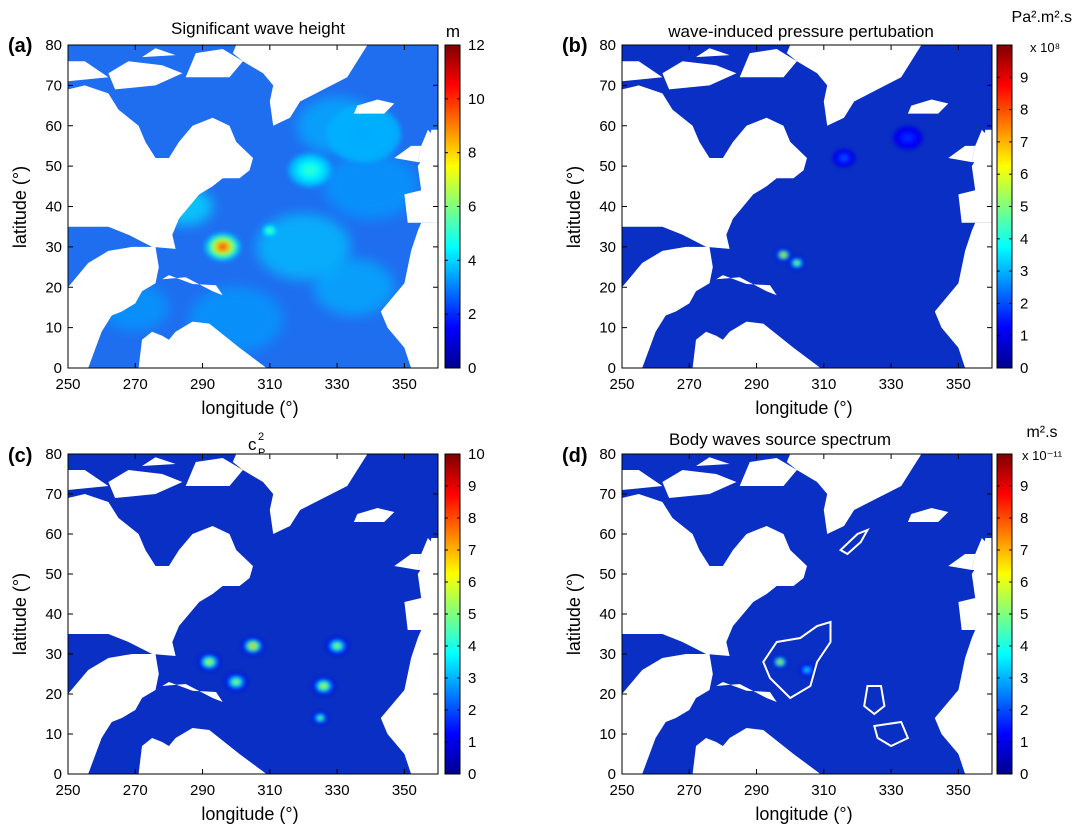  Describe the element at coordinates (249, 408) in the screenshot. I see `x-axis-label: longitude (°)` at that location.